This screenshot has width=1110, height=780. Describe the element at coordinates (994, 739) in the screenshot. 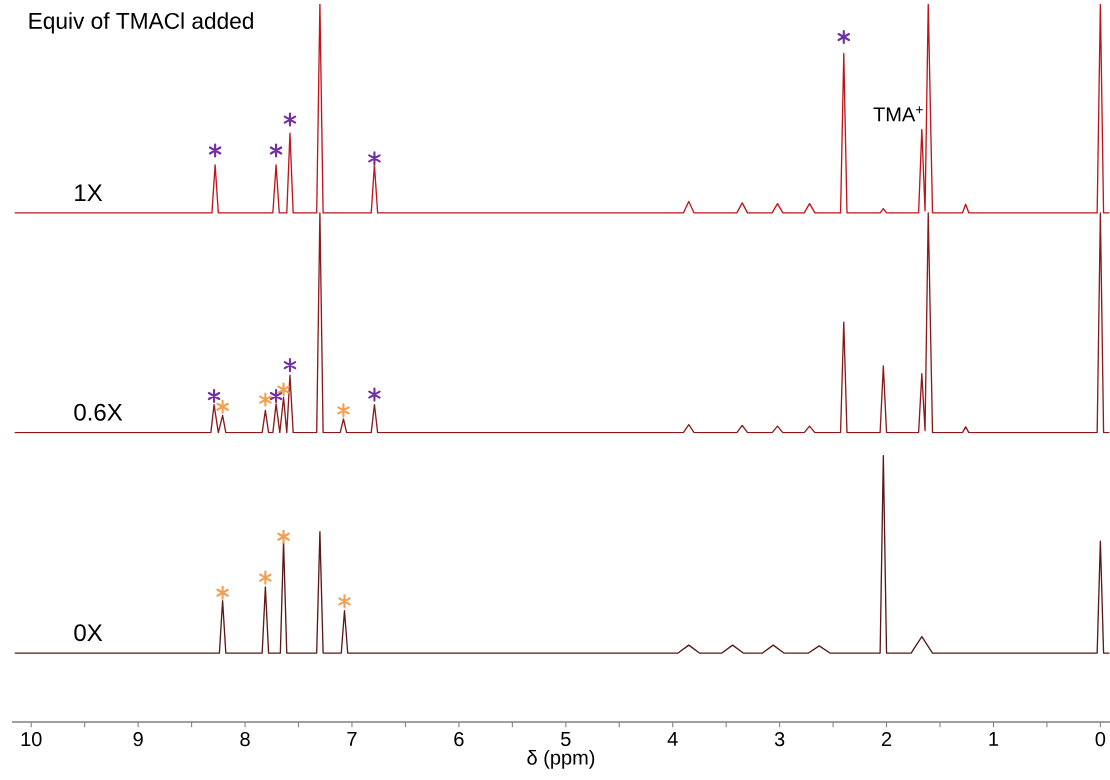

I see `x-tick-label: 1` at that location.